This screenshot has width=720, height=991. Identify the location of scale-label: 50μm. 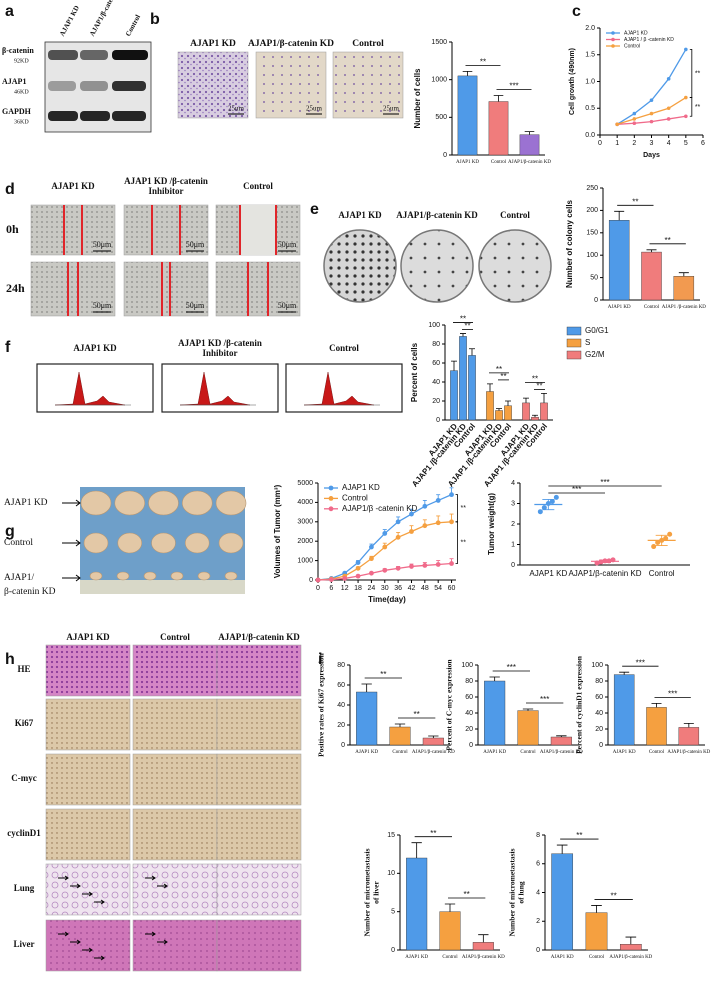
(287, 305).